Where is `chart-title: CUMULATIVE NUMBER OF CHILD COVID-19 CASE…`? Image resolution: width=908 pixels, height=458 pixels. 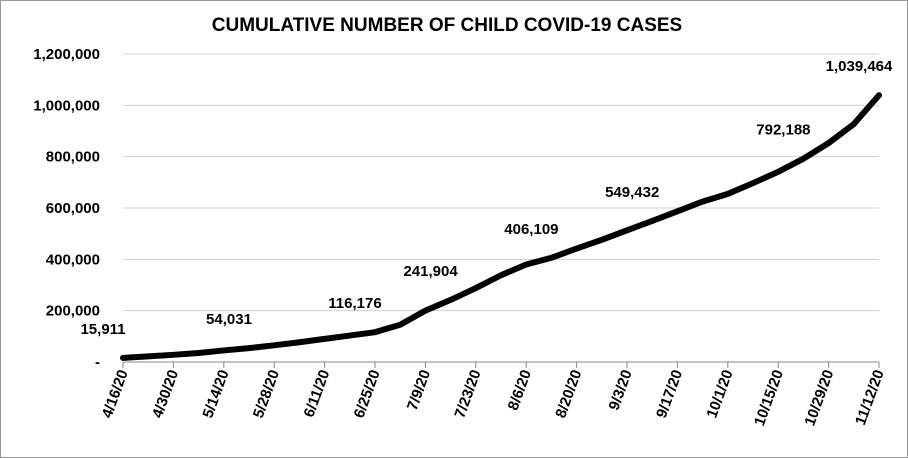
chart-title: CUMULATIVE NUMBER OF CHILD COVID-19 CASE… is located at coordinates (447, 25).